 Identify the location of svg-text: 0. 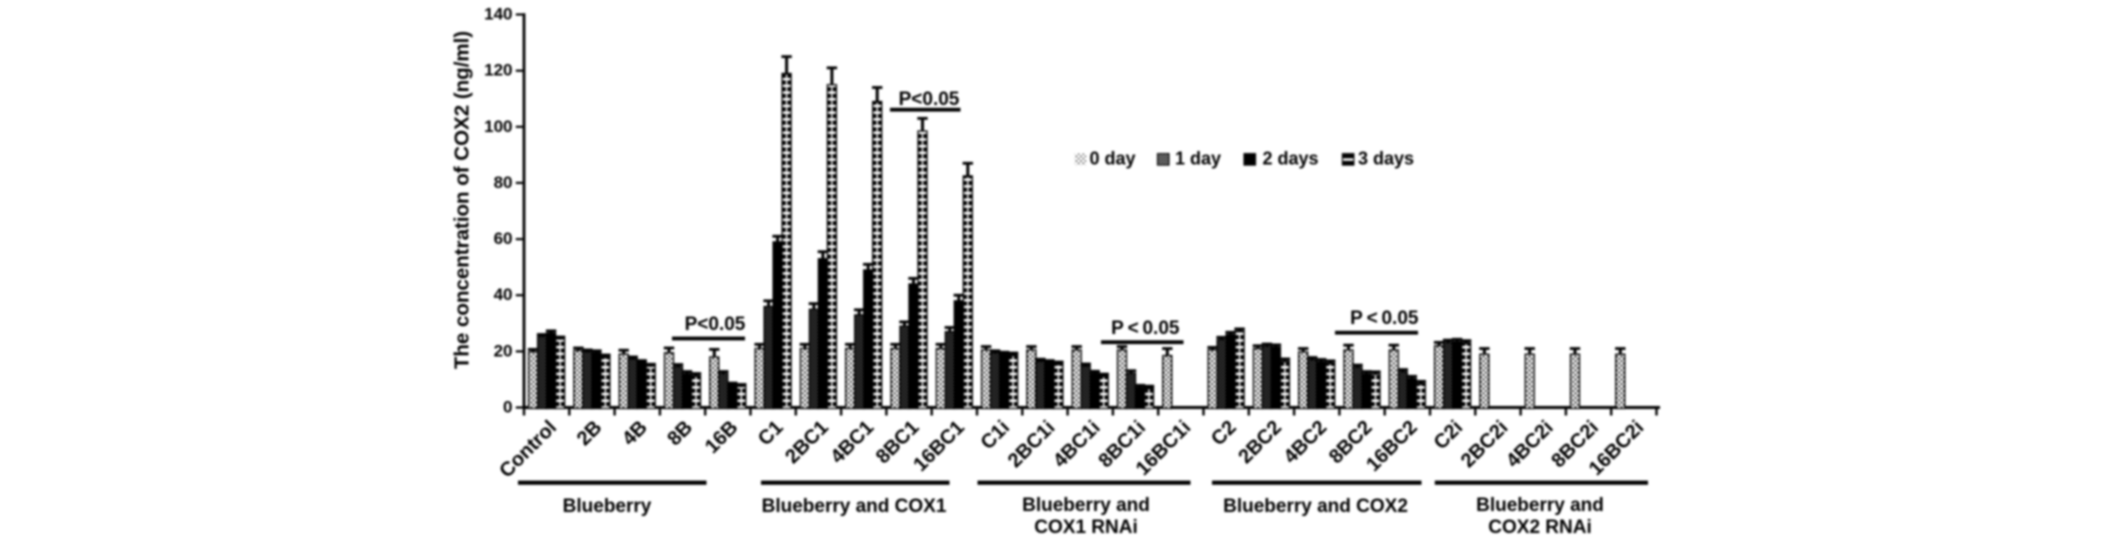
(507, 407).